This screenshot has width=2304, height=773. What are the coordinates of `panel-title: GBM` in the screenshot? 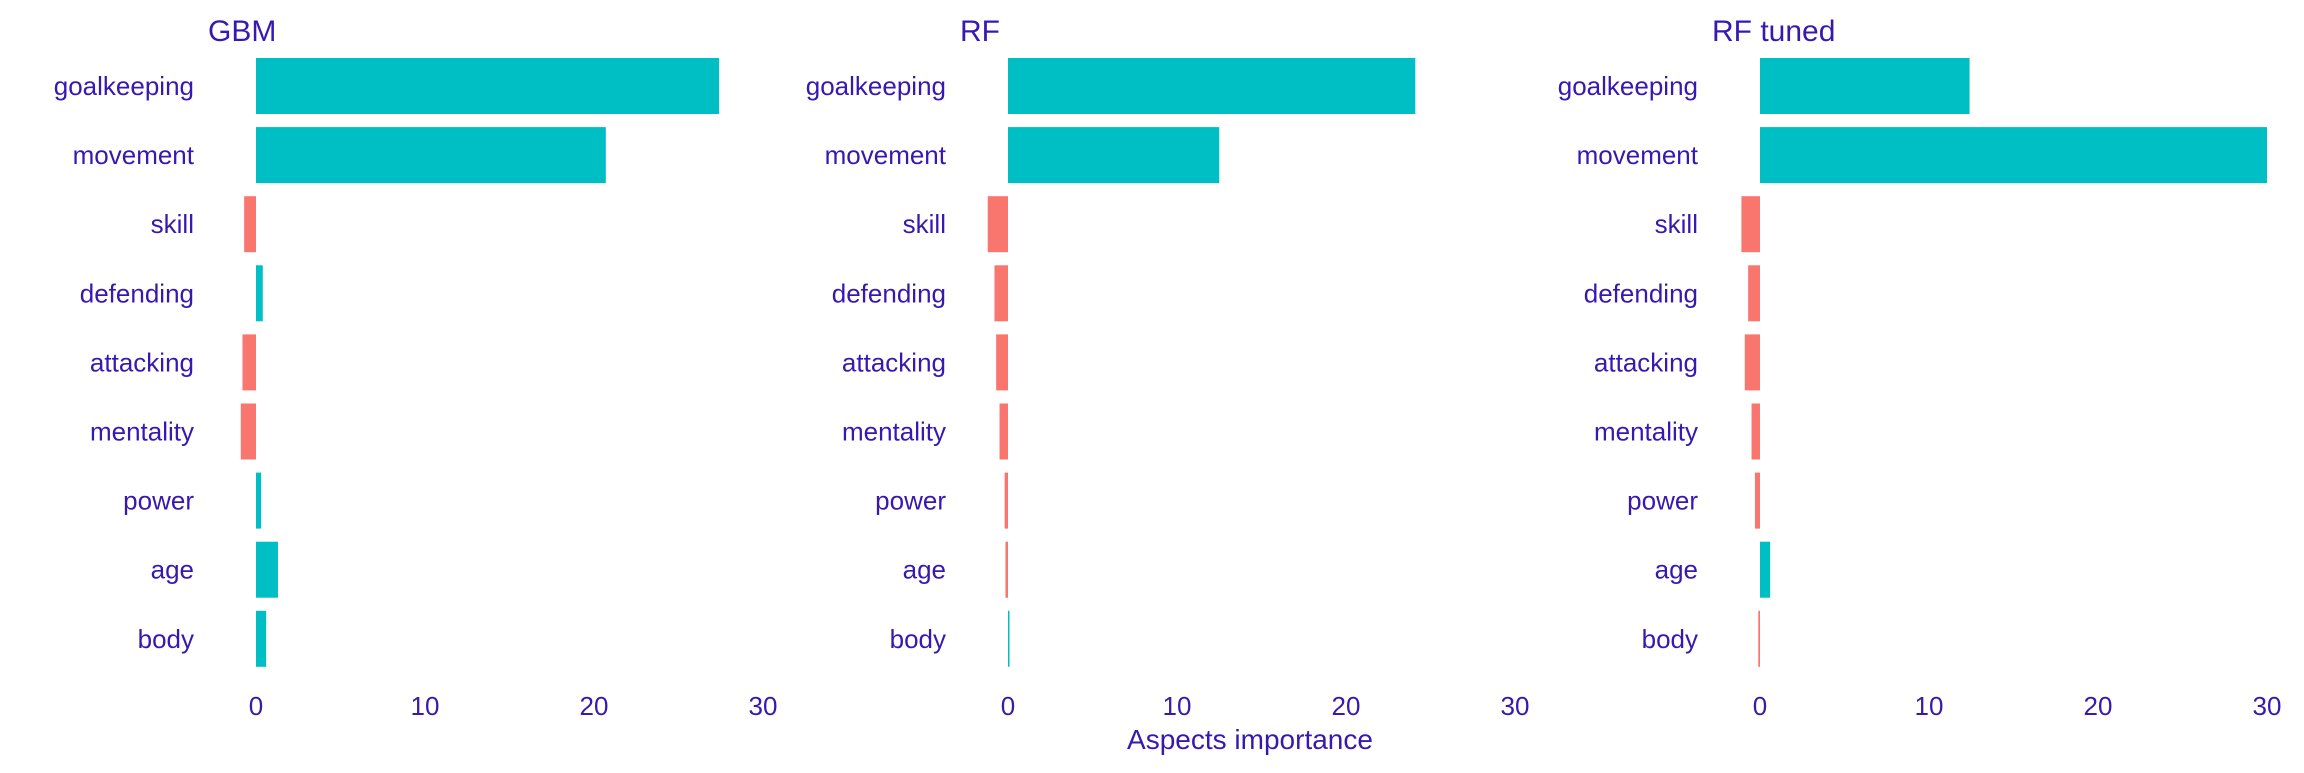 It's located at (242, 31).